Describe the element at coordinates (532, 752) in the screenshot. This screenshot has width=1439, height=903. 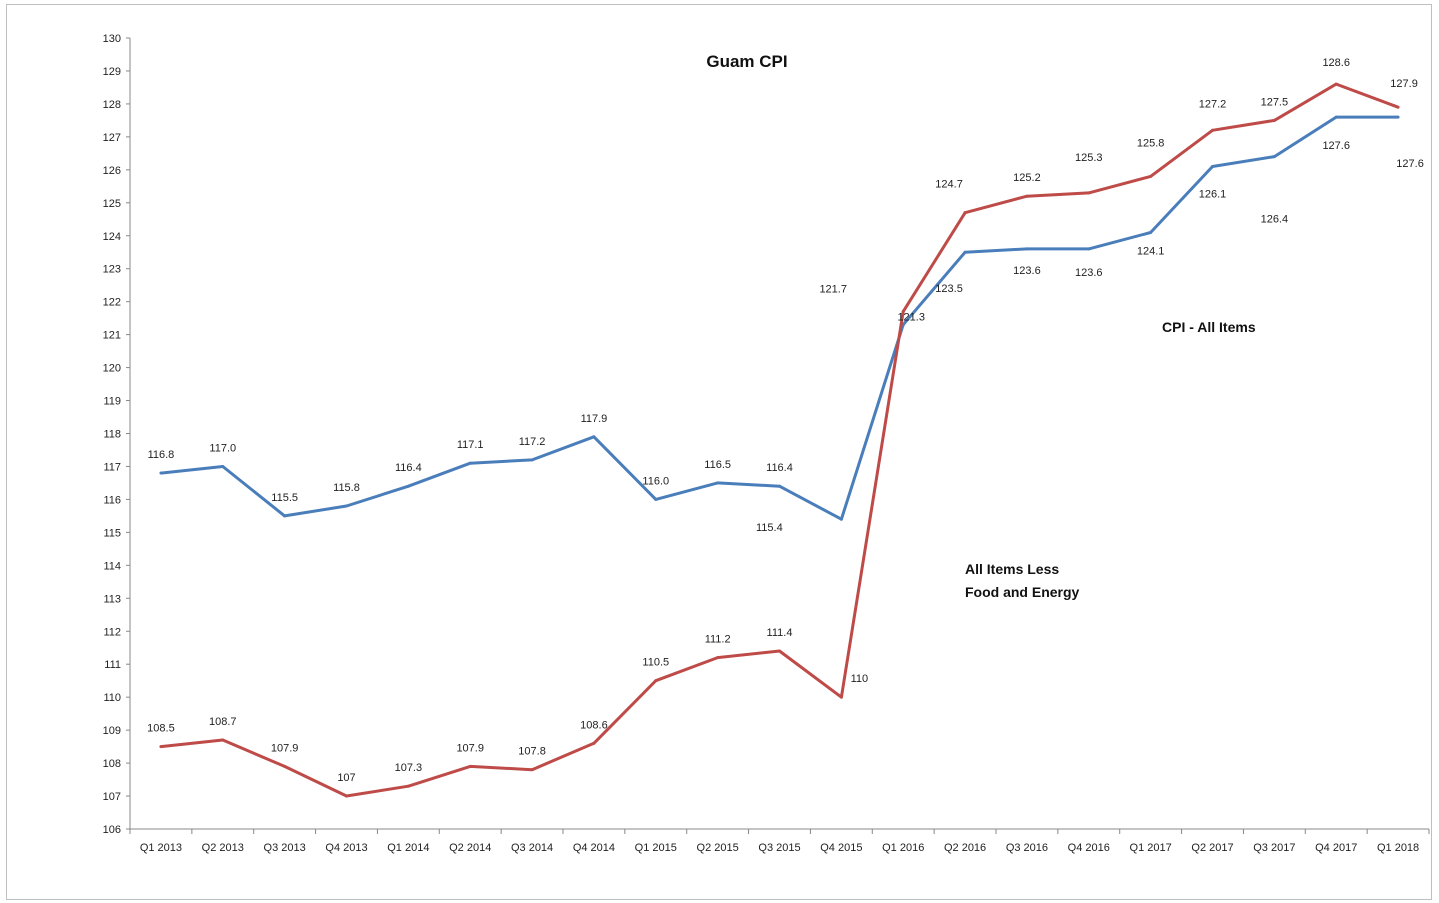
I see `data-label: 107.8` at that location.